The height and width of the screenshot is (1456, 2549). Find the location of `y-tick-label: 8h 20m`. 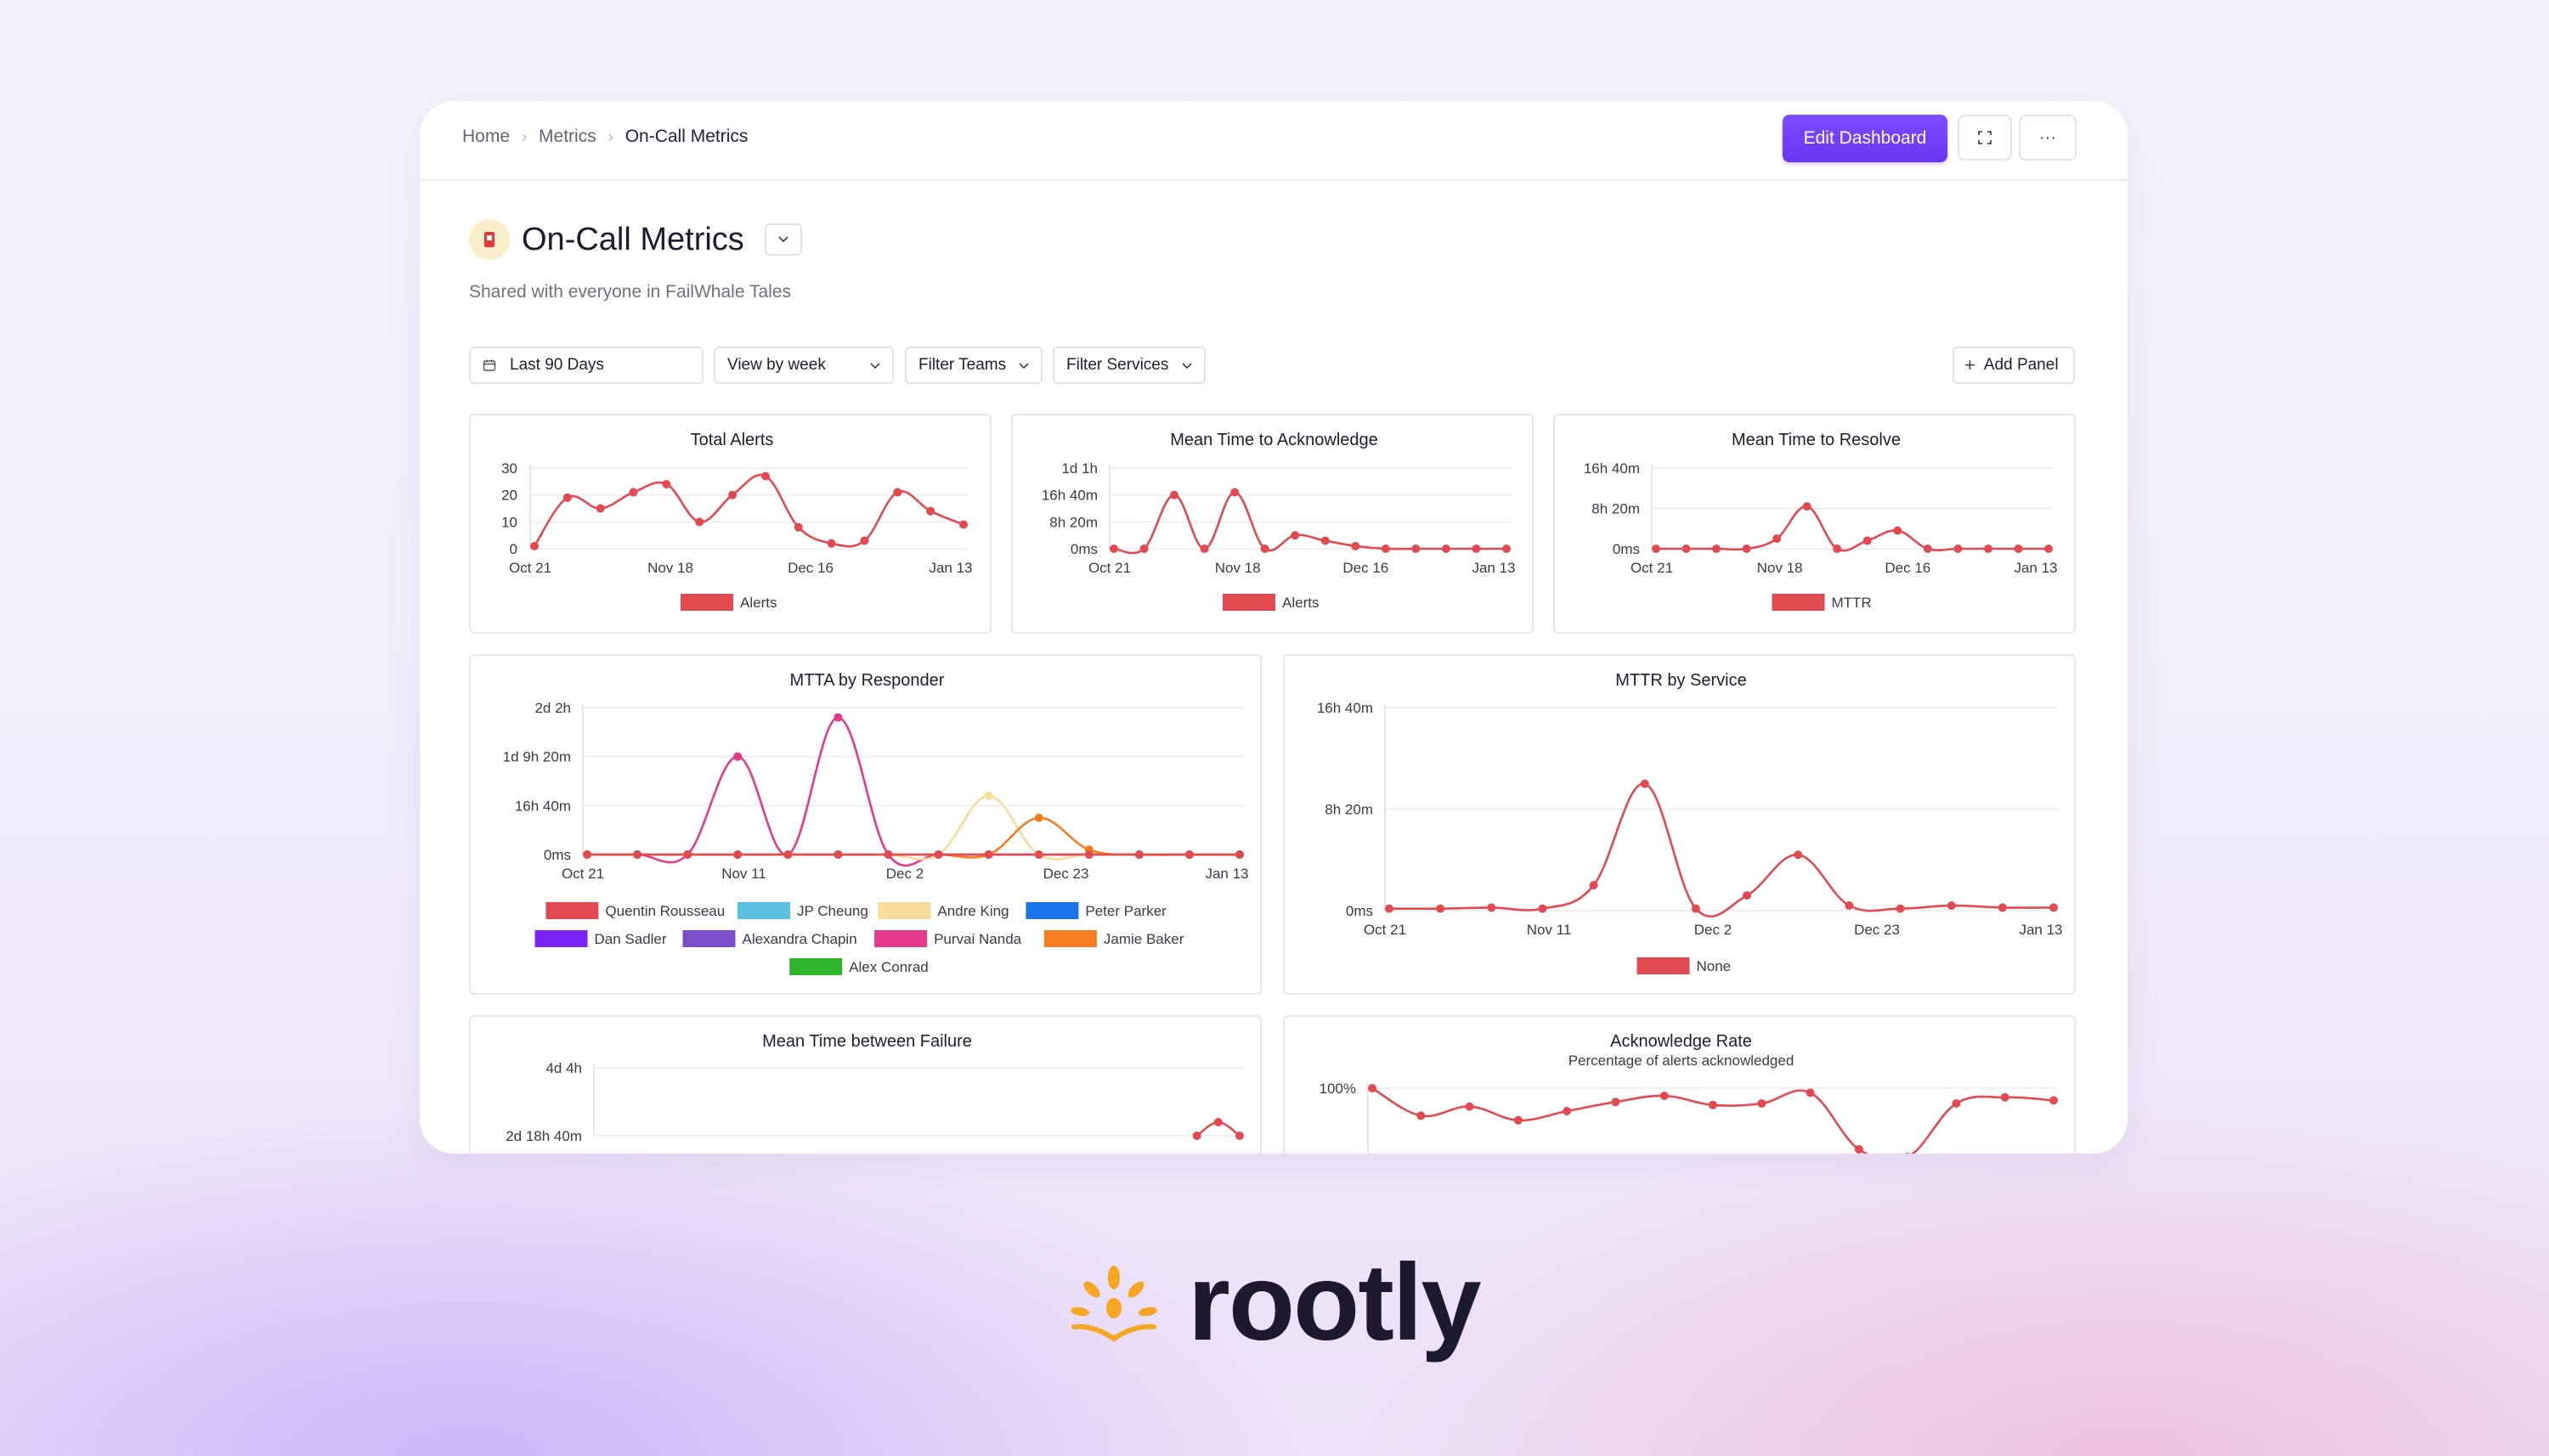

y-tick-label: 8h 20m is located at coordinates (1616, 509).